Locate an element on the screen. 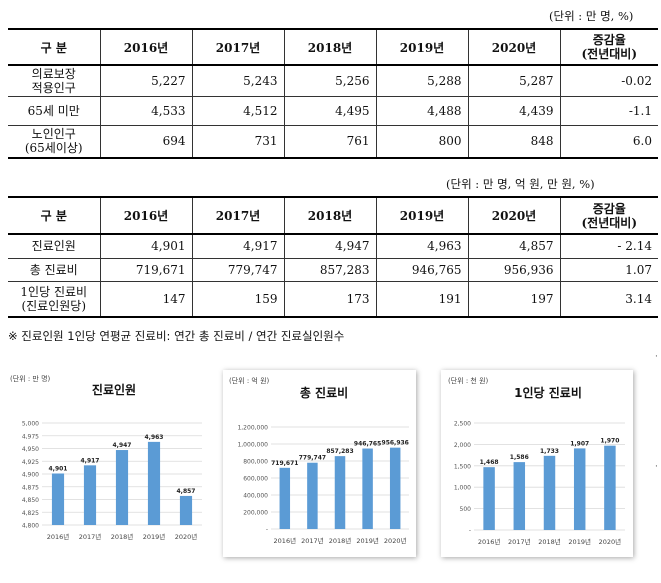  y-tick-label: 600,000 is located at coordinates (255, 479).